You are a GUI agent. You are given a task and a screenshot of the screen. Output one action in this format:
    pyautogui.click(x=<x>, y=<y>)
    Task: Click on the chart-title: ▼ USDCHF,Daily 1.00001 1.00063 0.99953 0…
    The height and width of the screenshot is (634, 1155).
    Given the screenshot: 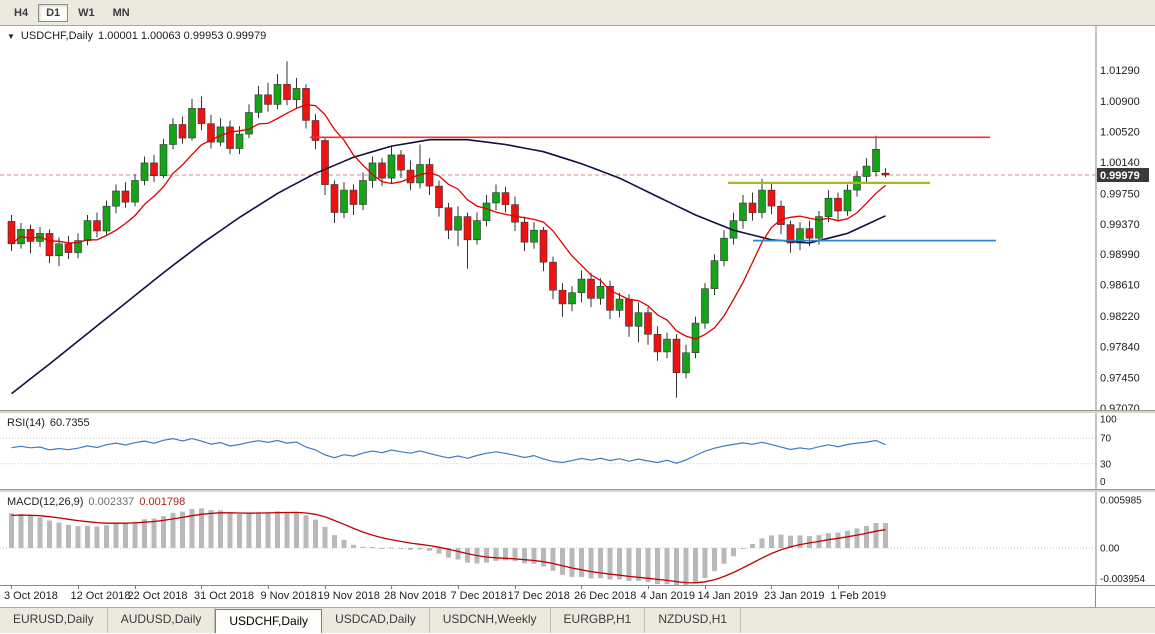 What is the action you would take?
    pyautogui.click(x=136, y=36)
    